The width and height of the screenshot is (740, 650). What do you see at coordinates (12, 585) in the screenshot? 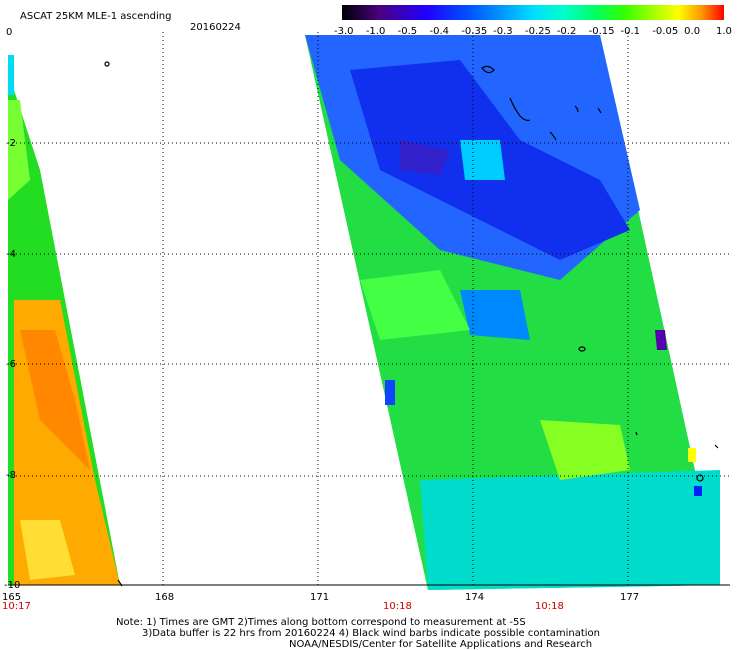
I see `lat-label-10: -10` at bounding box center [12, 585].